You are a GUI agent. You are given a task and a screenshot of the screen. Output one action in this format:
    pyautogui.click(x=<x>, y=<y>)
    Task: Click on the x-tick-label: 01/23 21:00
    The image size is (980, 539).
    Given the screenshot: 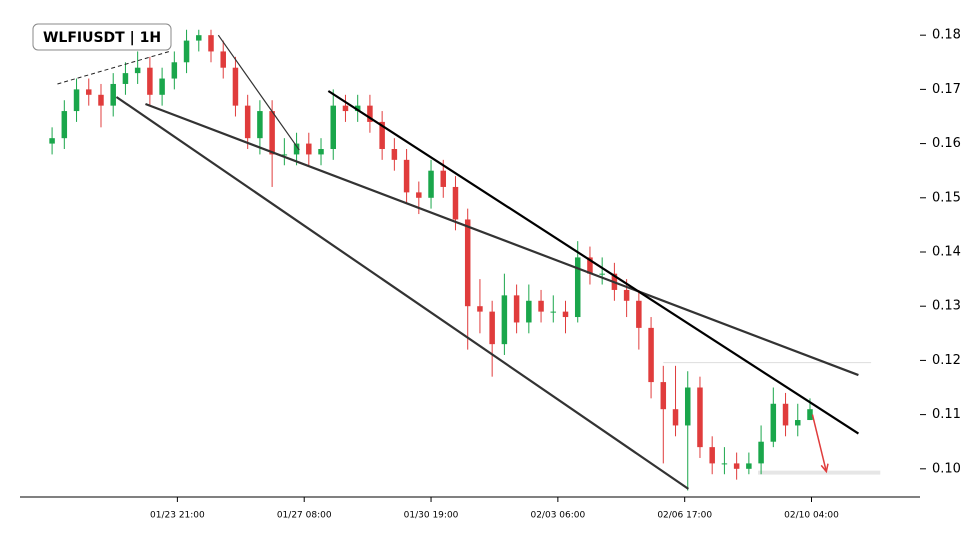 What is the action you would take?
    pyautogui.click(x=177, y=516)
    